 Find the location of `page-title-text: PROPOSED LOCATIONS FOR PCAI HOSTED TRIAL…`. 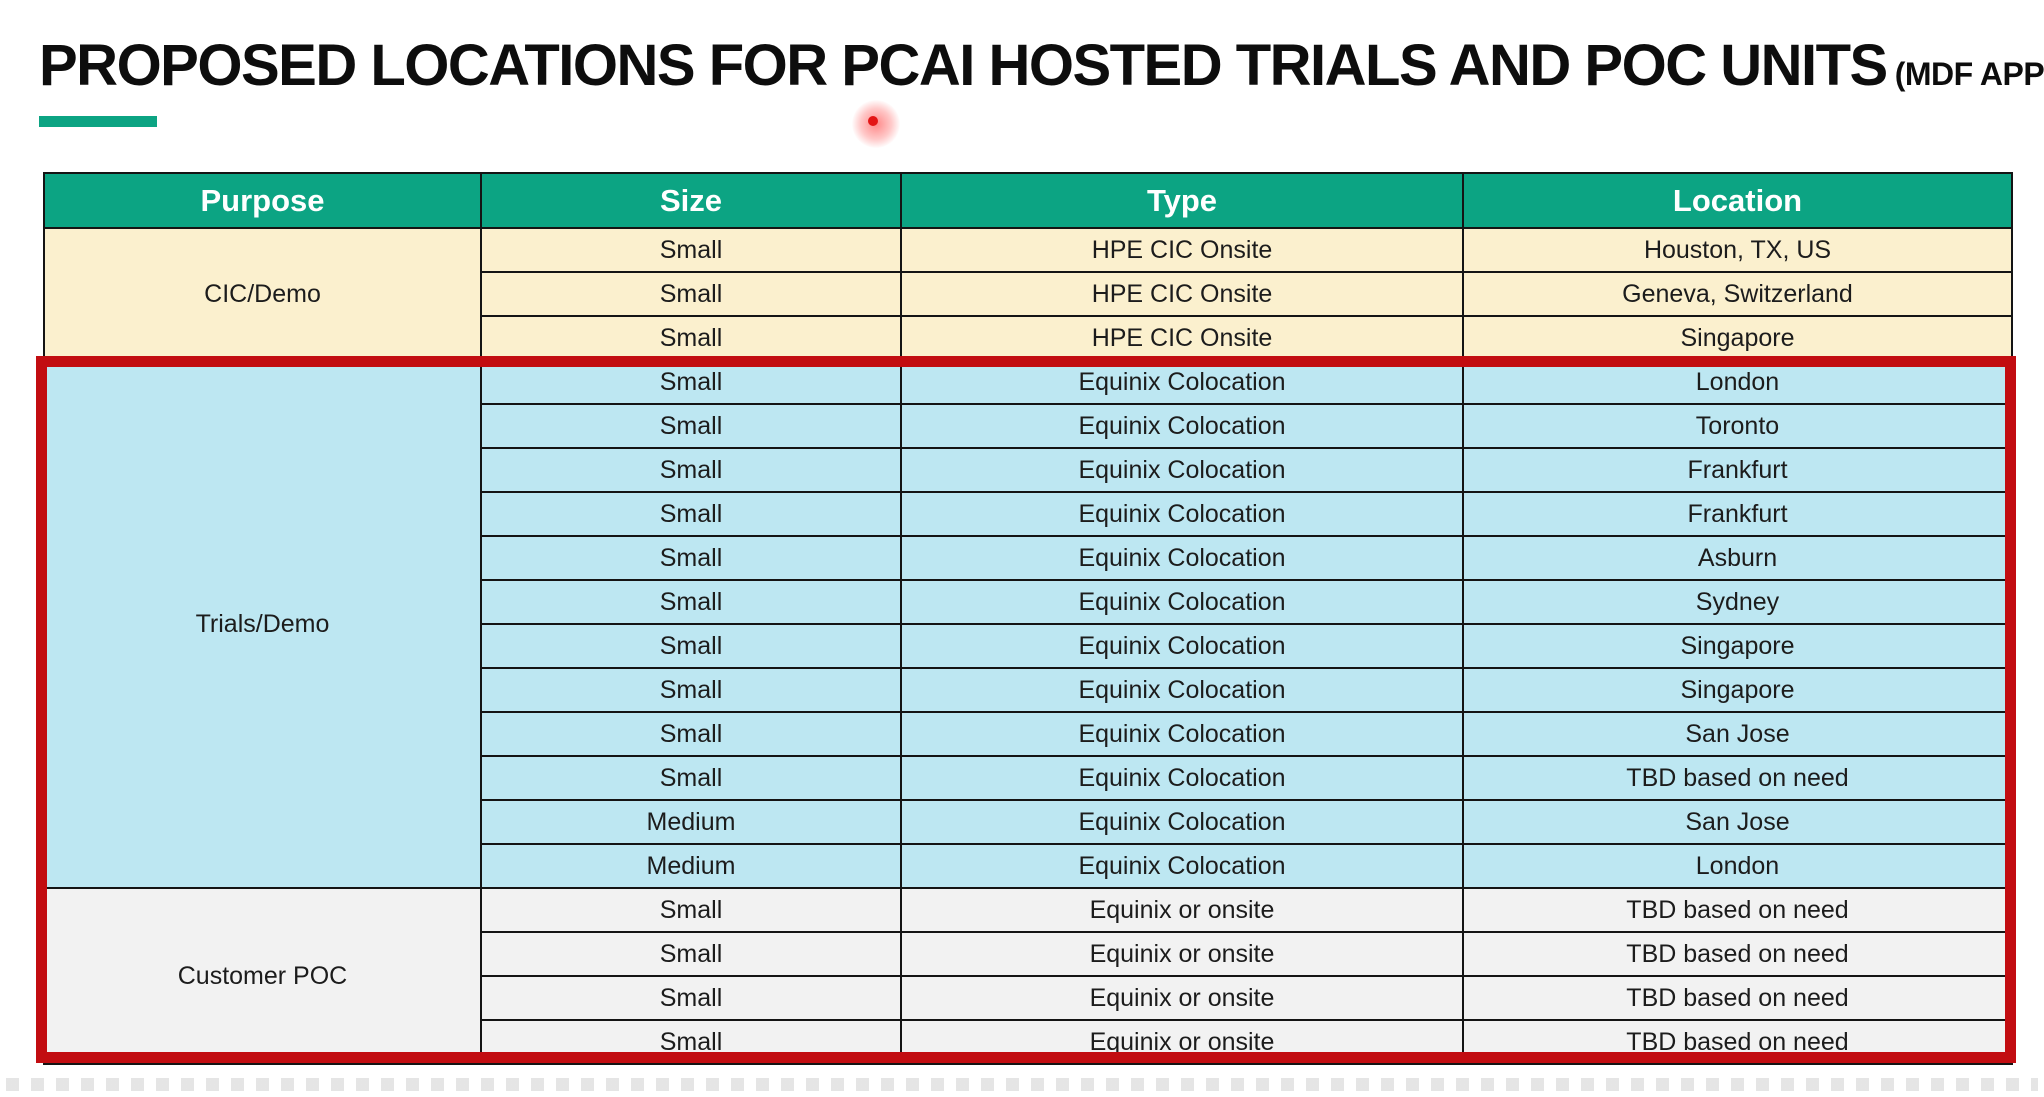

page-title-text: PROPOSED LOCATIONS FOR PCAI HOSTED TRIAL… is located at coordinates (963, 65).